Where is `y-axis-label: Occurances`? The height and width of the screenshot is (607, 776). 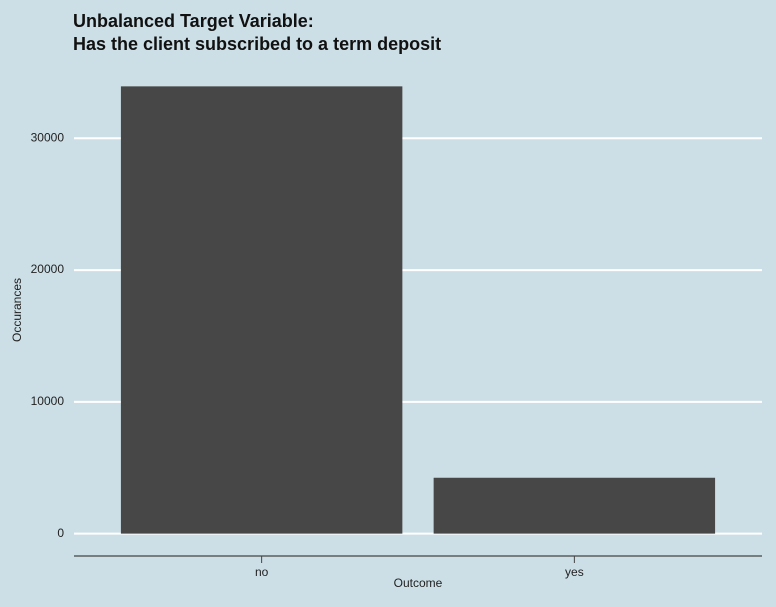
y-axis-label: Occurances is located at coordinates (17, 310).